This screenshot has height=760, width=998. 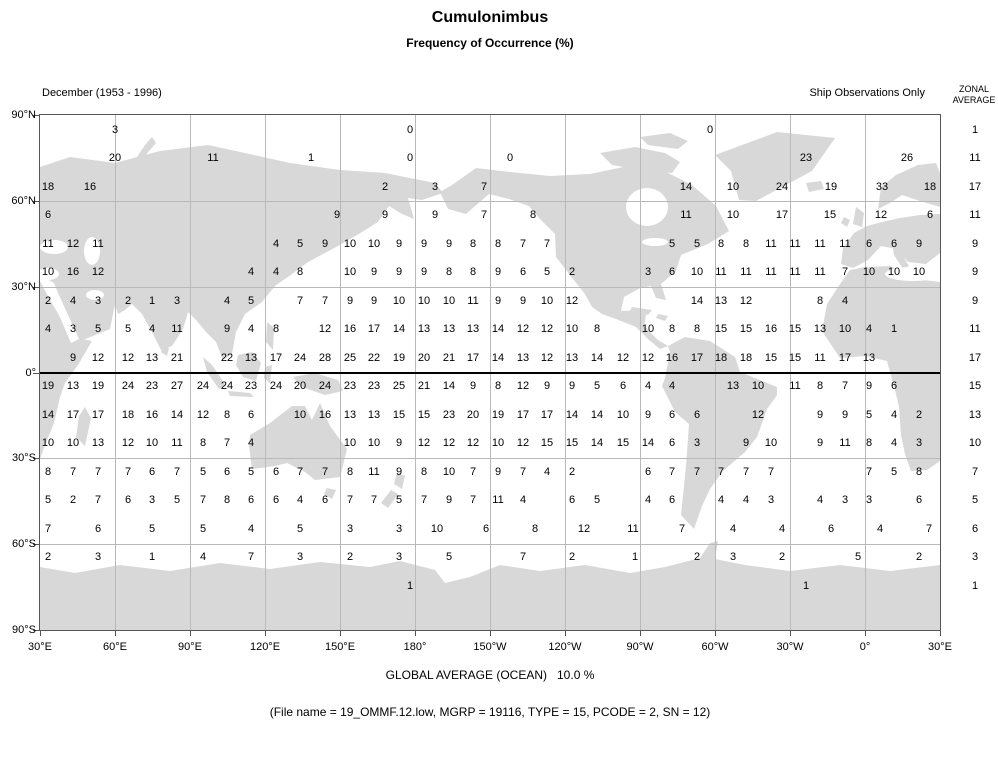 What do you see at coordinates (490, 647) in the screenshot?
I see `lon-tick-label: 150°W` at bounding box center [490, 647].